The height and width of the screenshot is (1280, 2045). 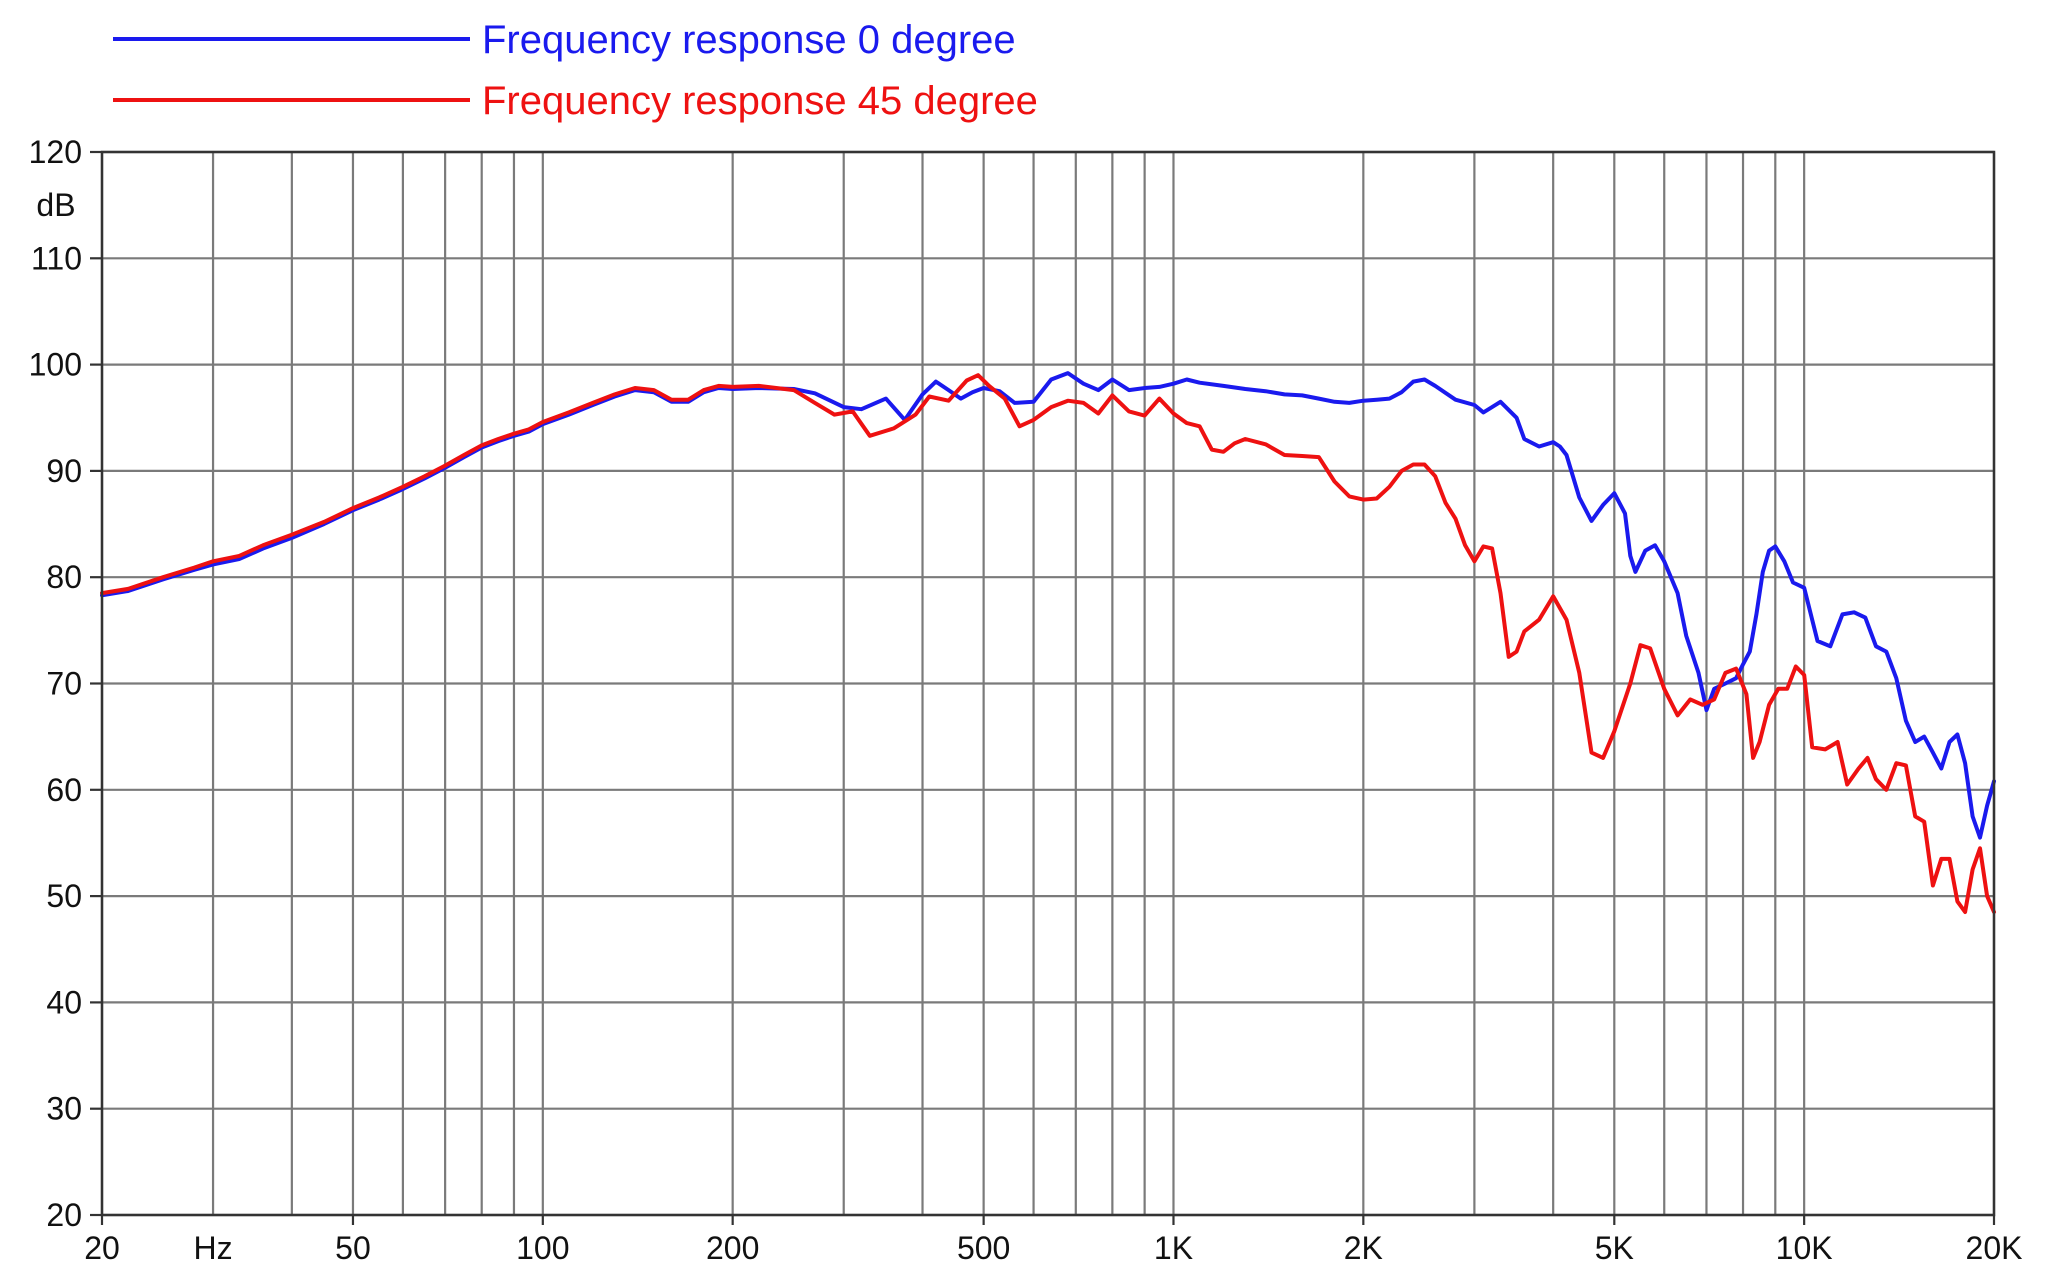 I want to click on y-tick-label: 70, so click(x=64, y=684).